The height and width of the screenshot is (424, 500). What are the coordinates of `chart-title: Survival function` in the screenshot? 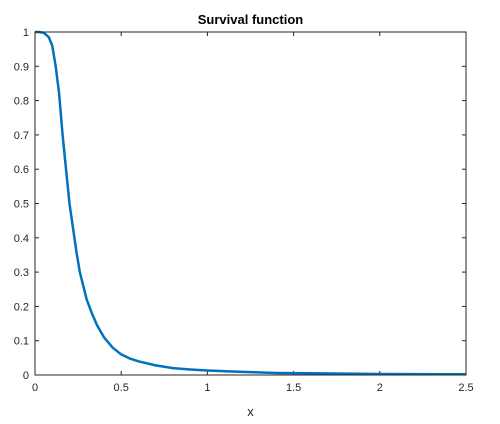 It's located at (251, 19).